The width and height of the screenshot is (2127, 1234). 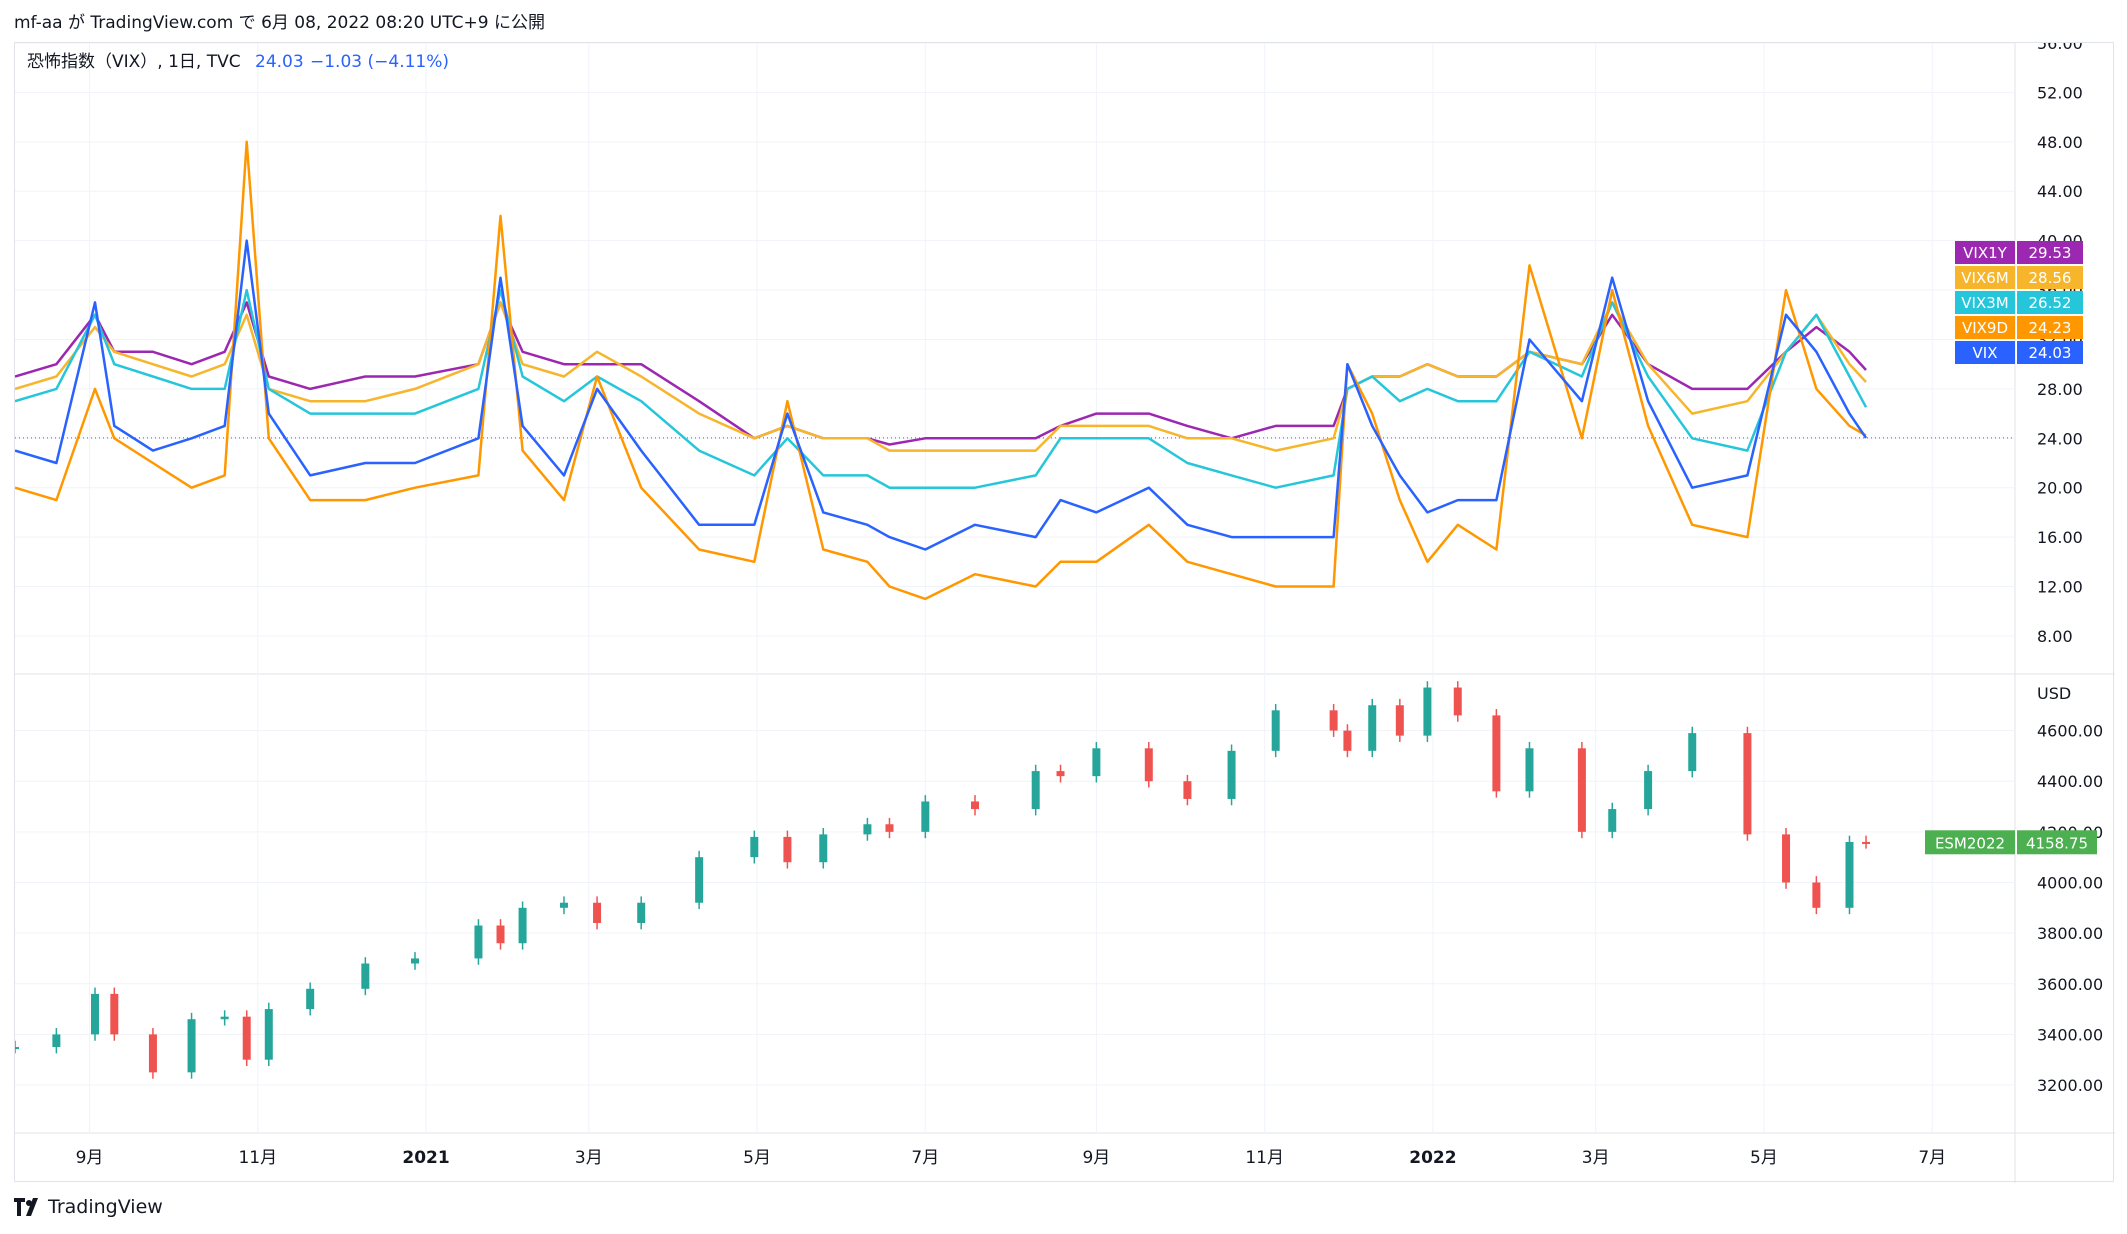 What do you see at coordinates (2055, 636) in the screenshot?
I see `vix-y-tick-label: 8.00` at bounding box center [2055, 636].